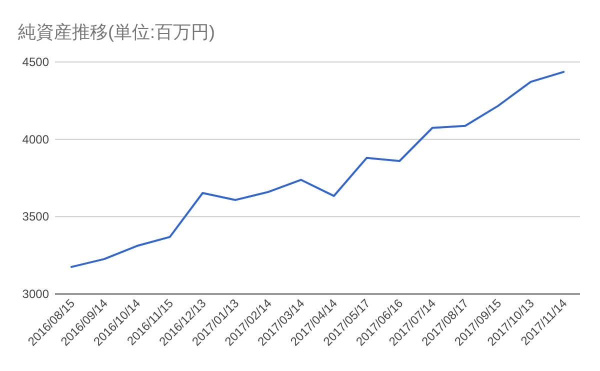 This screenshot has width=600, height=371. I want to click on y-tick-label: 4000, so click(36, 139).